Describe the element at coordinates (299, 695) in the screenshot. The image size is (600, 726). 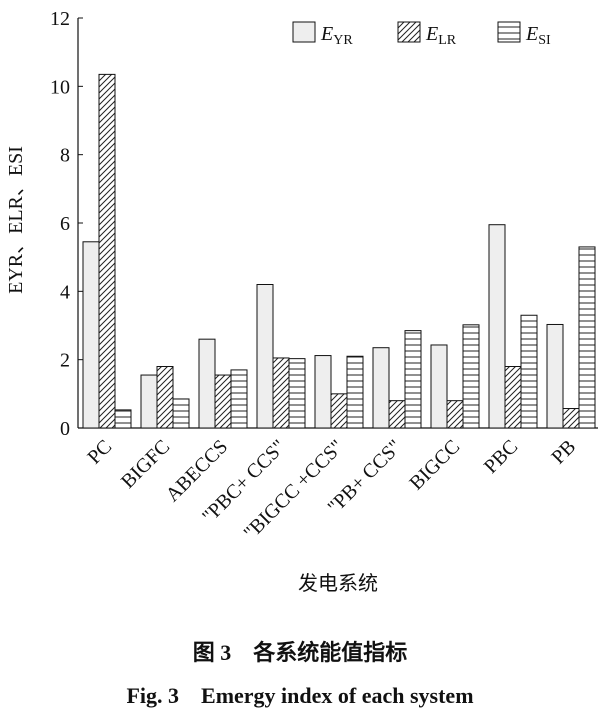
I see `caption-en: Fig. 3 Emergy index of each system` at that location.